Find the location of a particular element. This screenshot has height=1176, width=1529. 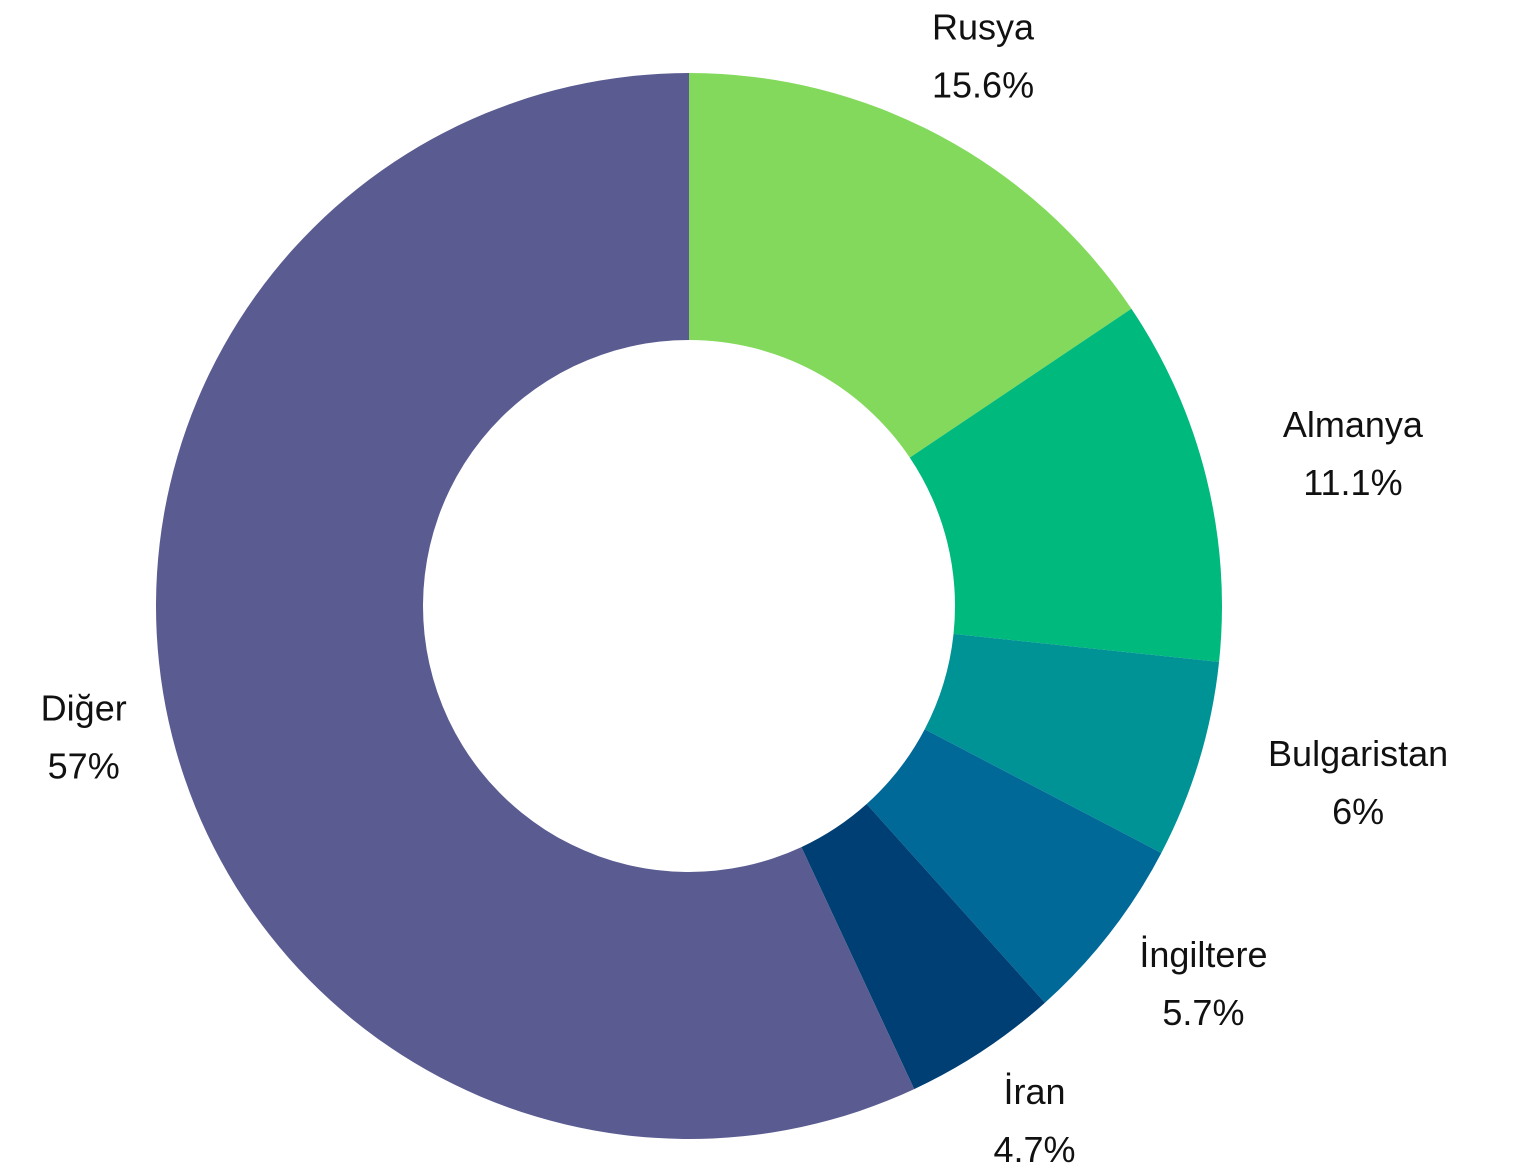

slice-value-label: 4.7% is located at coordinates (1034, 1149).